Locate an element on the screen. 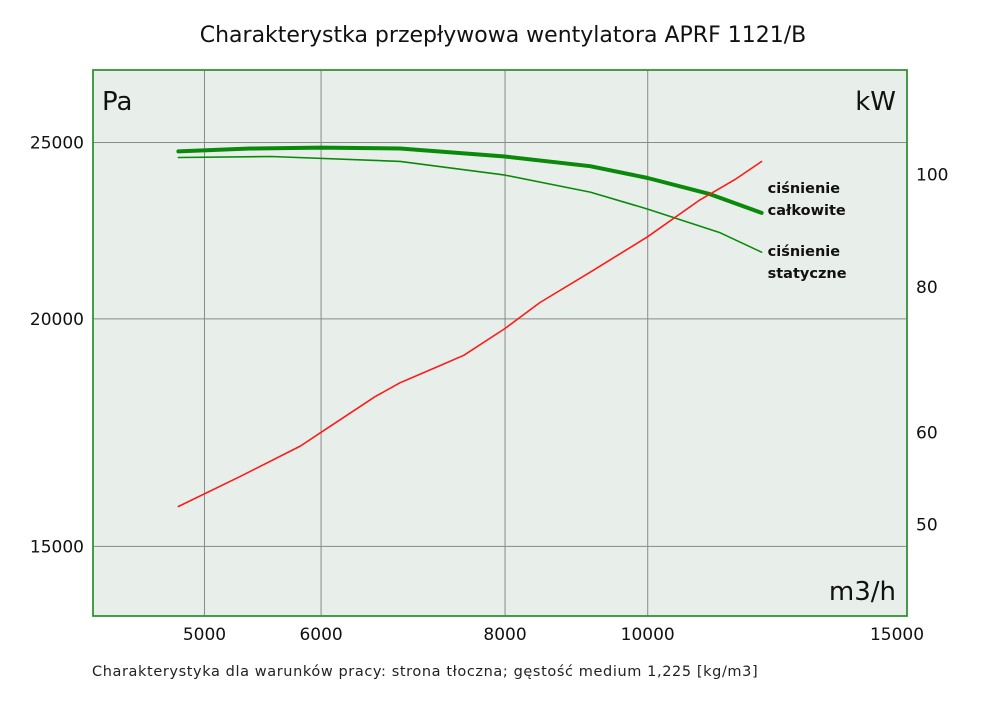  y2-tick-label: 100 is located at coordinates (932, 175).